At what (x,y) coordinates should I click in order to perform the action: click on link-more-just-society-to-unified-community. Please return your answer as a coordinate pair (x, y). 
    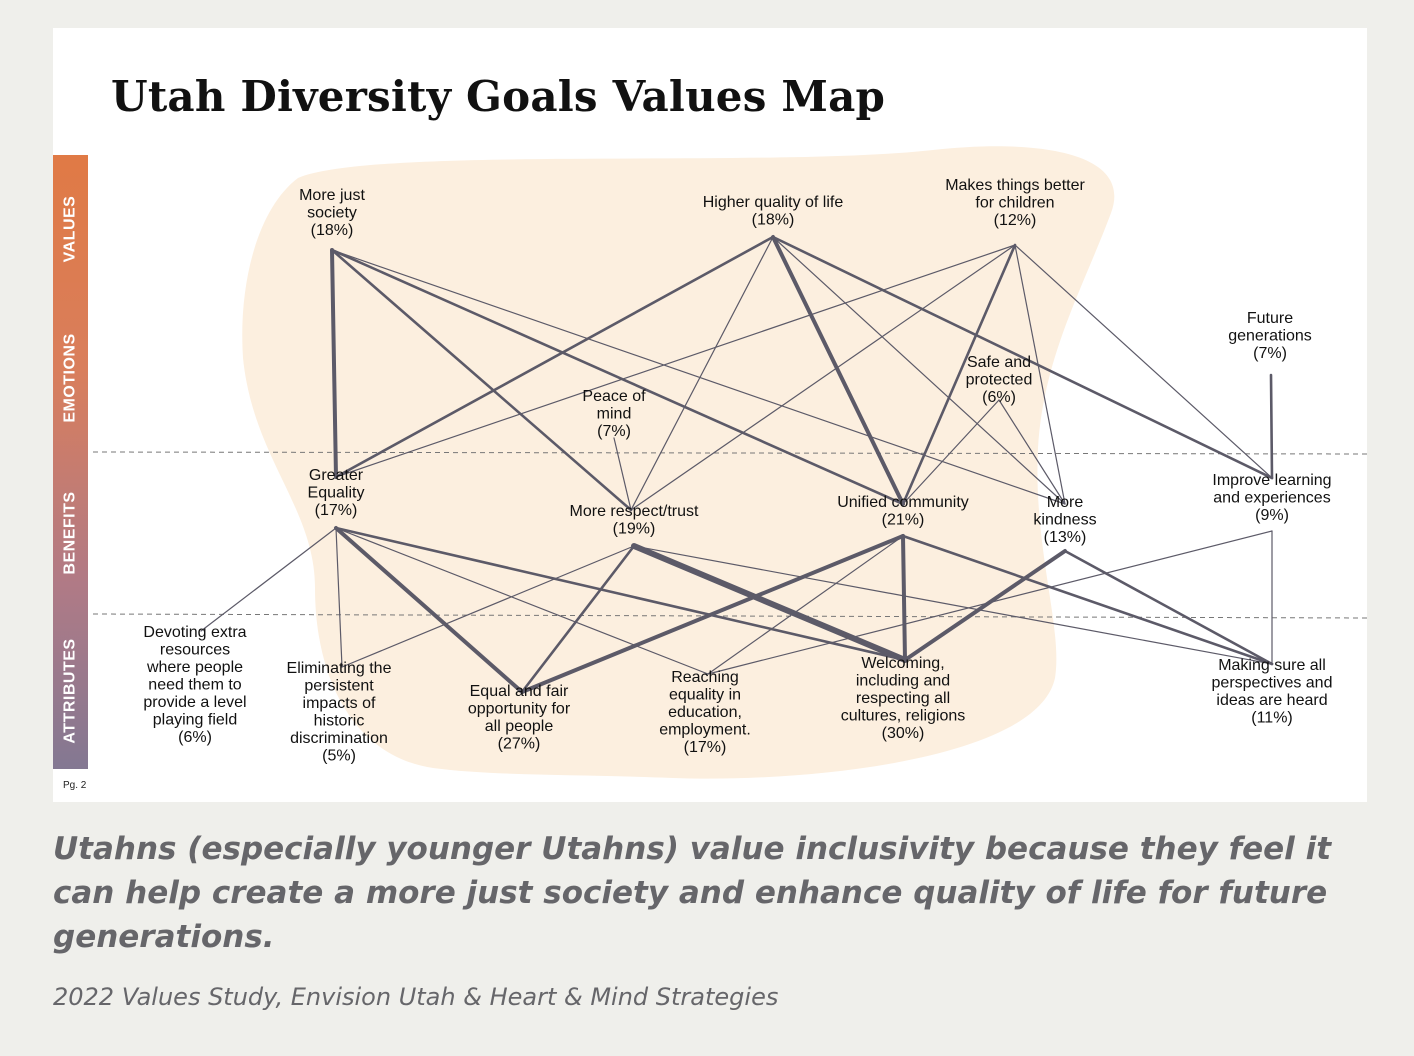
    Looking at the image, I should click on (617, 377).